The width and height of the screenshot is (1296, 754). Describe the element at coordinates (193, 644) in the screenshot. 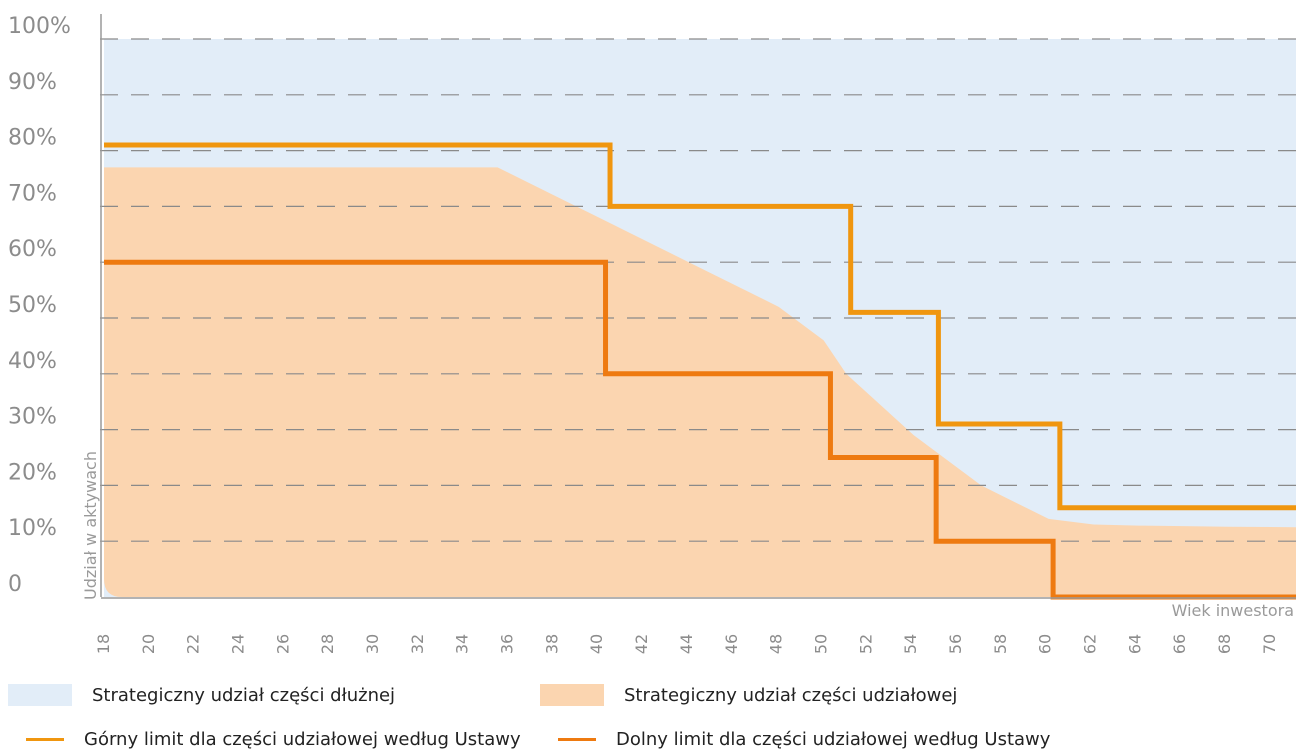

I see `x-tick-label: 22` at that location.